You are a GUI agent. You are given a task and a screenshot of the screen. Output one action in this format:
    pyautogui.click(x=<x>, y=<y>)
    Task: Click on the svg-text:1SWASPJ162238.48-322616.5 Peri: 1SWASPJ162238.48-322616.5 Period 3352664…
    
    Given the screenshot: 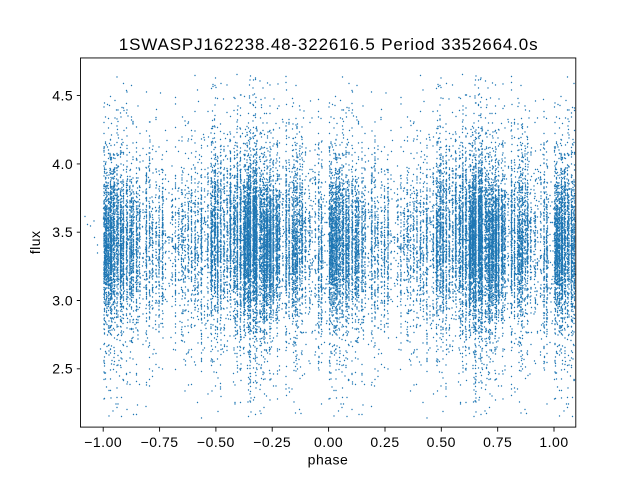 What is the action you would take?
    pyautogui.click(x=329, y=44)
    